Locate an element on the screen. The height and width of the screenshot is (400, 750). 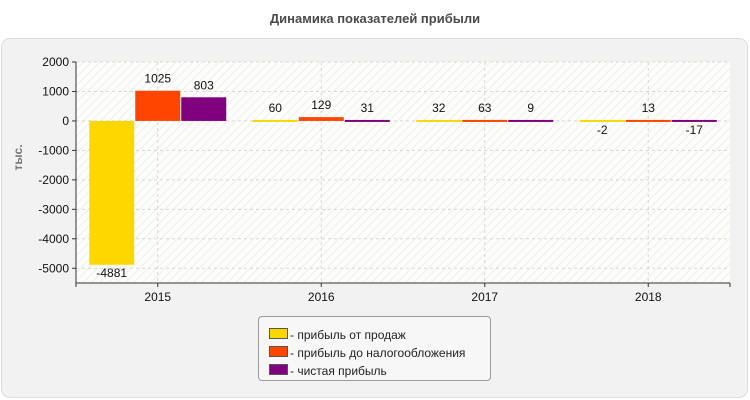
bar-value-label: 60 is located at coordinates (276, 108).